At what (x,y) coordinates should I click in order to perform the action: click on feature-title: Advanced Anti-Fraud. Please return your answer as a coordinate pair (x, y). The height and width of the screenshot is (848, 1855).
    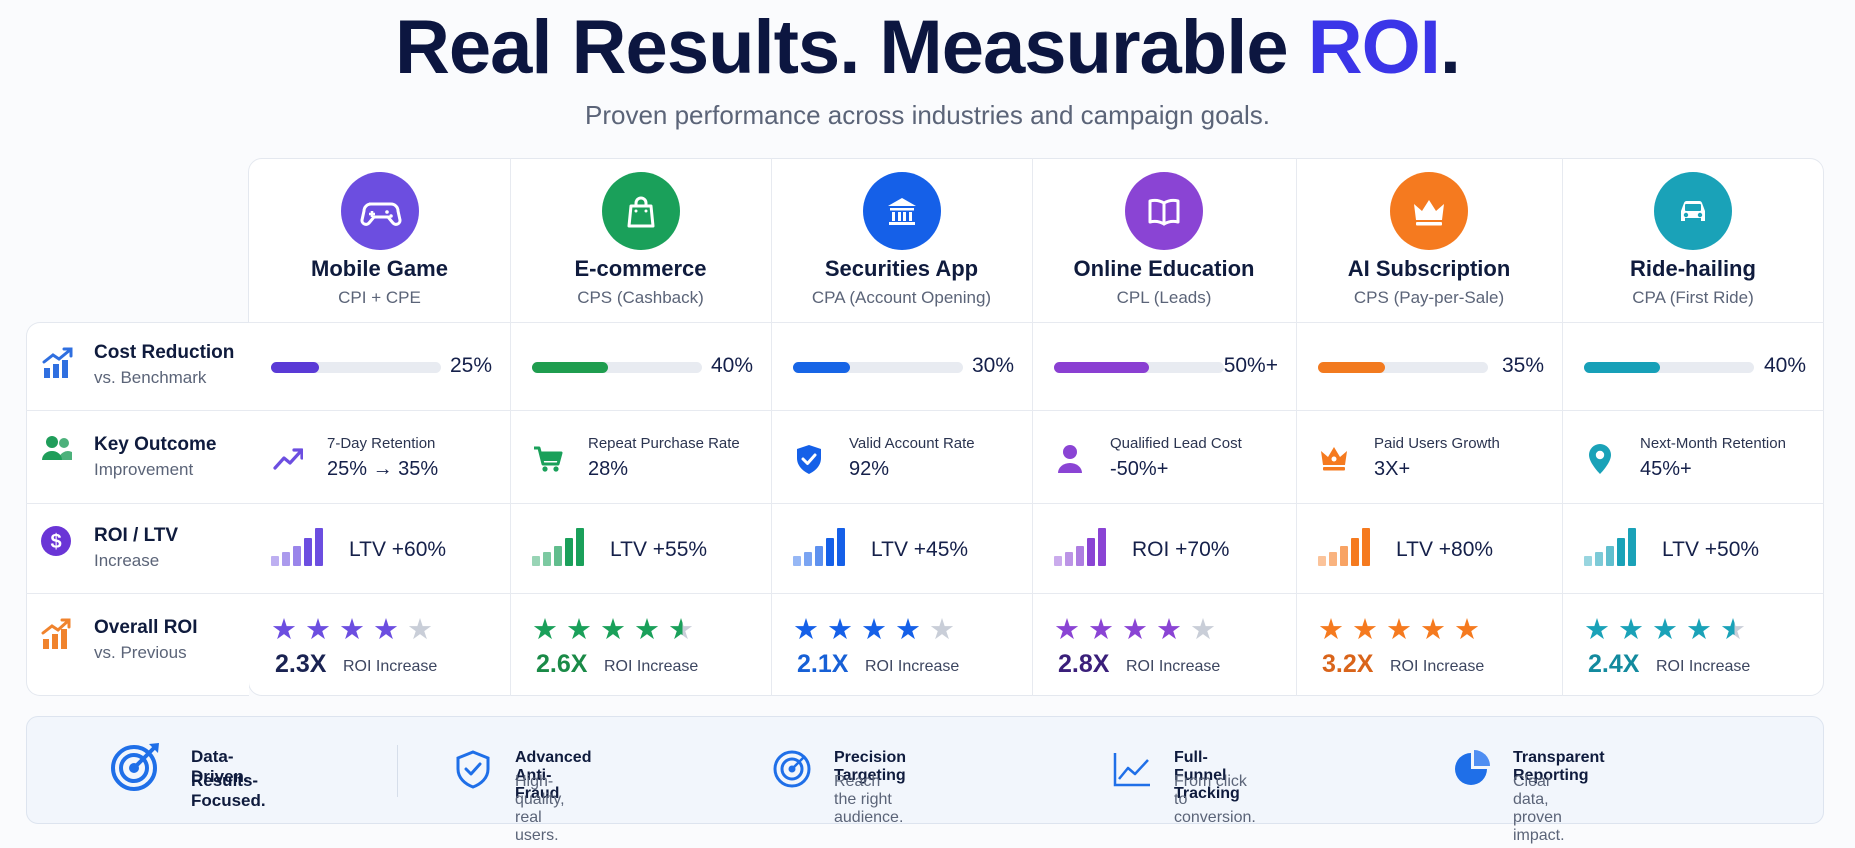
    Looking at the image, I should click on (553, 775).